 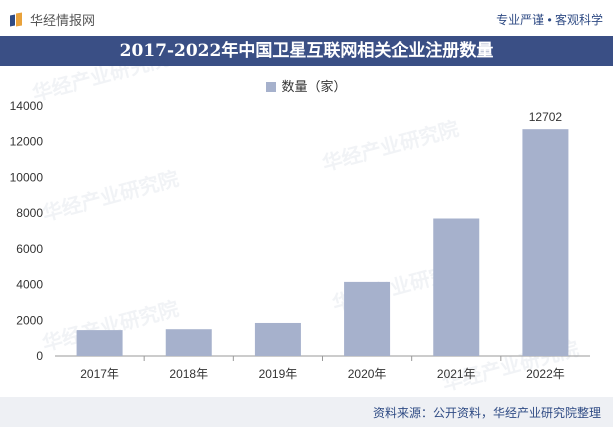 I want to click on y-tick-label: 8000, so click(x=29, y=213).